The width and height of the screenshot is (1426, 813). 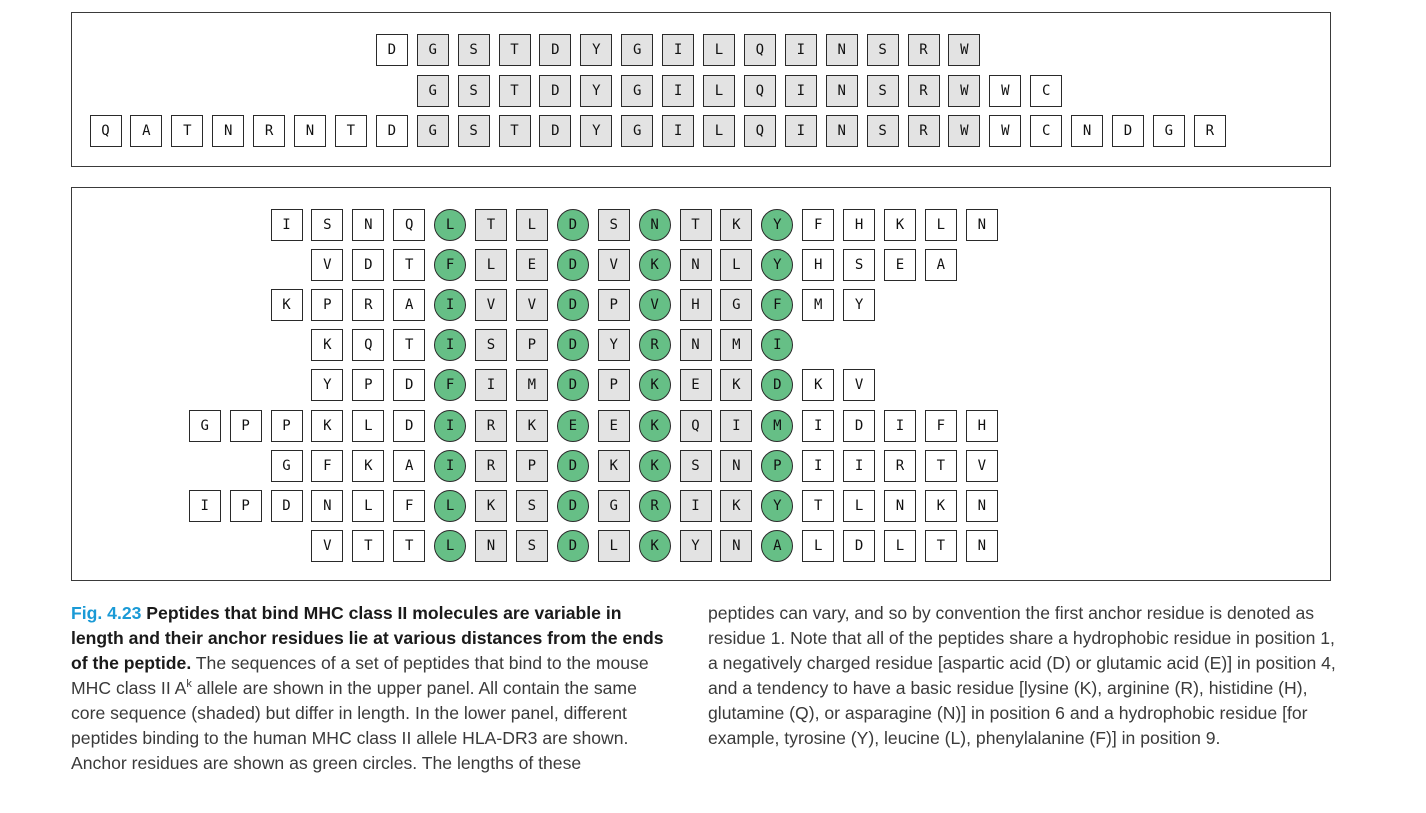 What do you see at coordinates (654, 505) in the screenshot?
I see `anchor-residue-circle: R` at bounding box center [654, 505].